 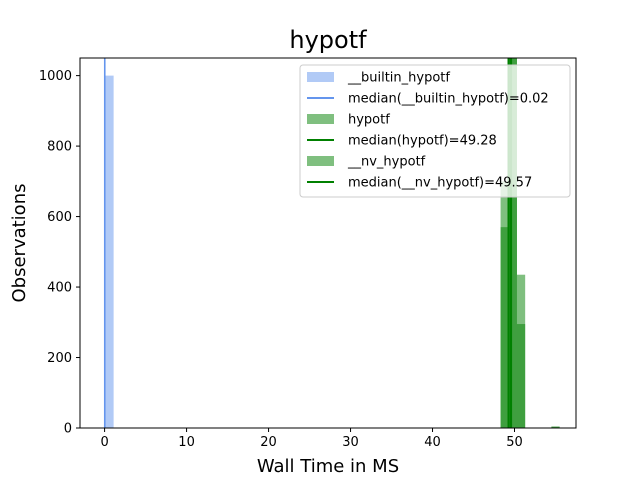 I want to click on x-tick-label-4: 40, so click(x=432, y=442).